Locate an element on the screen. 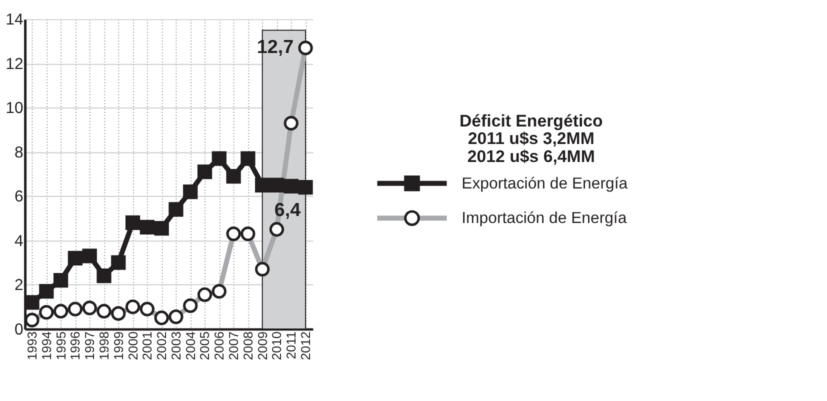  text: 2011 u$s 3,2MM is located at coordinates (531, 138).